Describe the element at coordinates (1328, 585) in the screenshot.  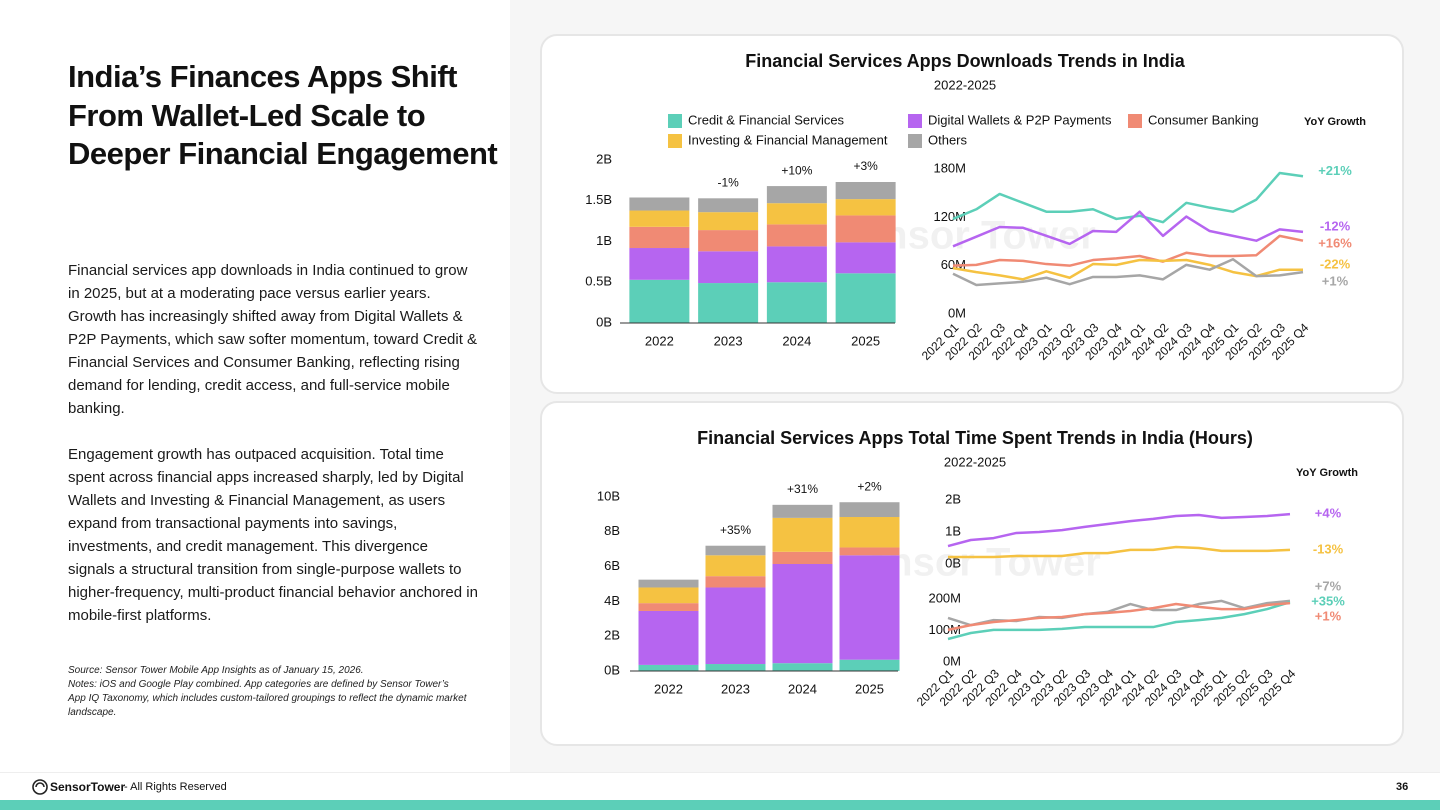
I see `yoy-label: +7%` at that location.